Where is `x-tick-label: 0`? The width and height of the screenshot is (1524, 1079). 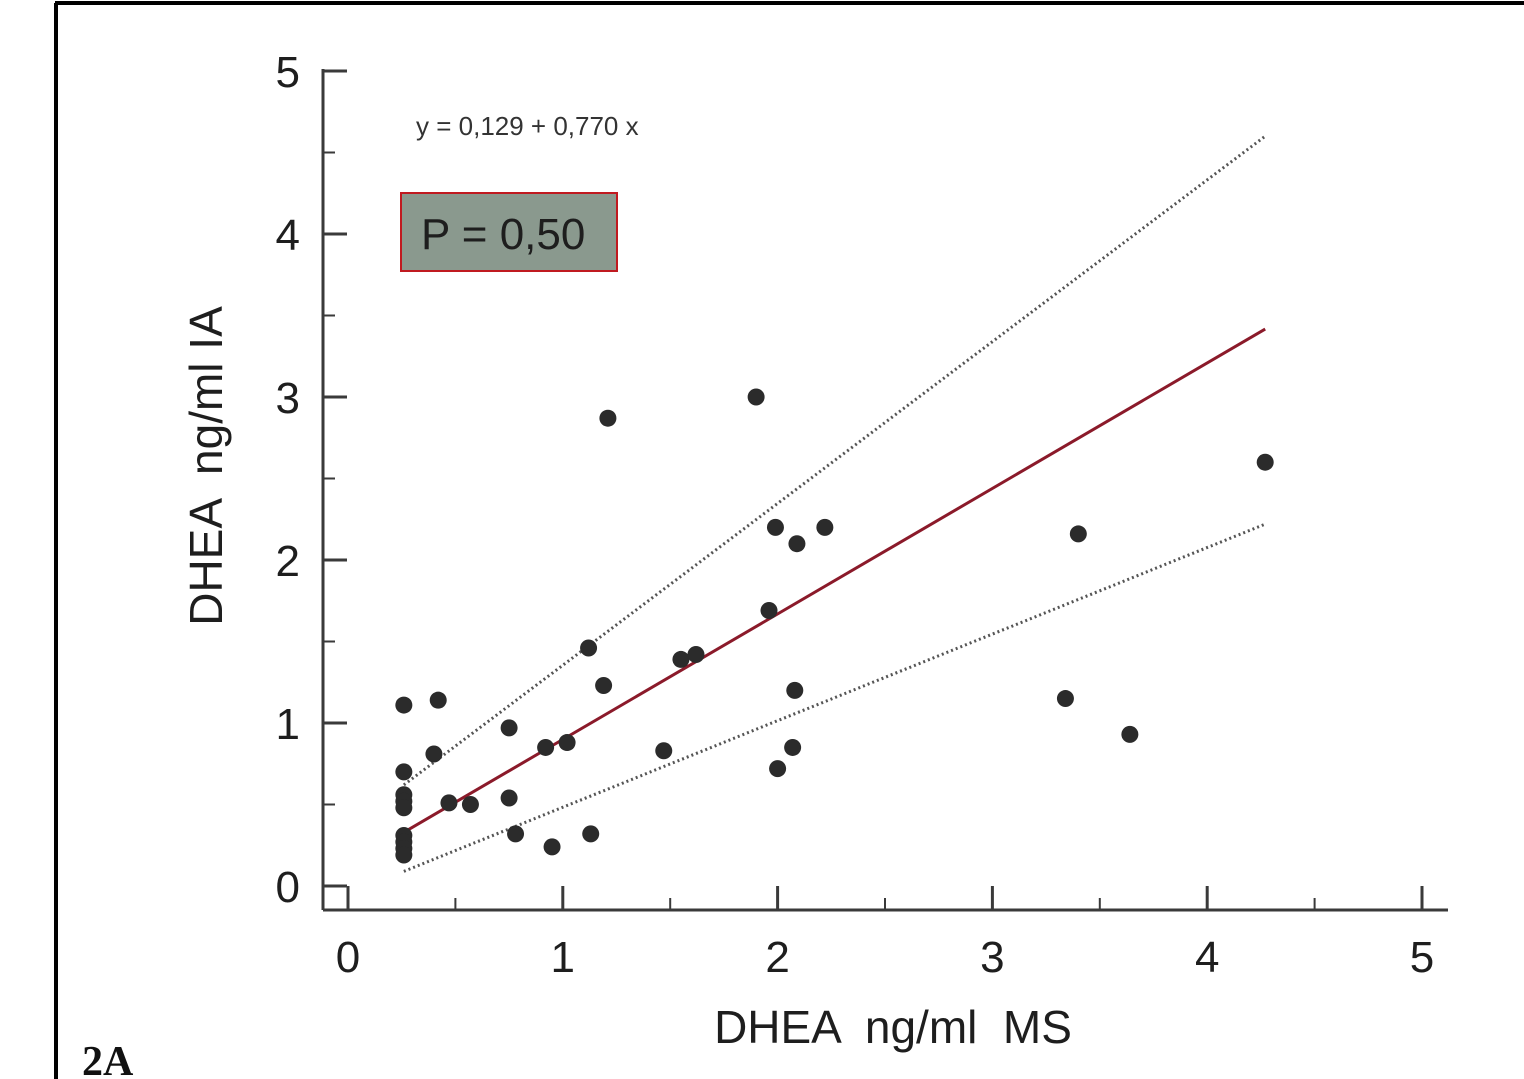 x-tick-label: 0 is located at coordinates (348, 957).